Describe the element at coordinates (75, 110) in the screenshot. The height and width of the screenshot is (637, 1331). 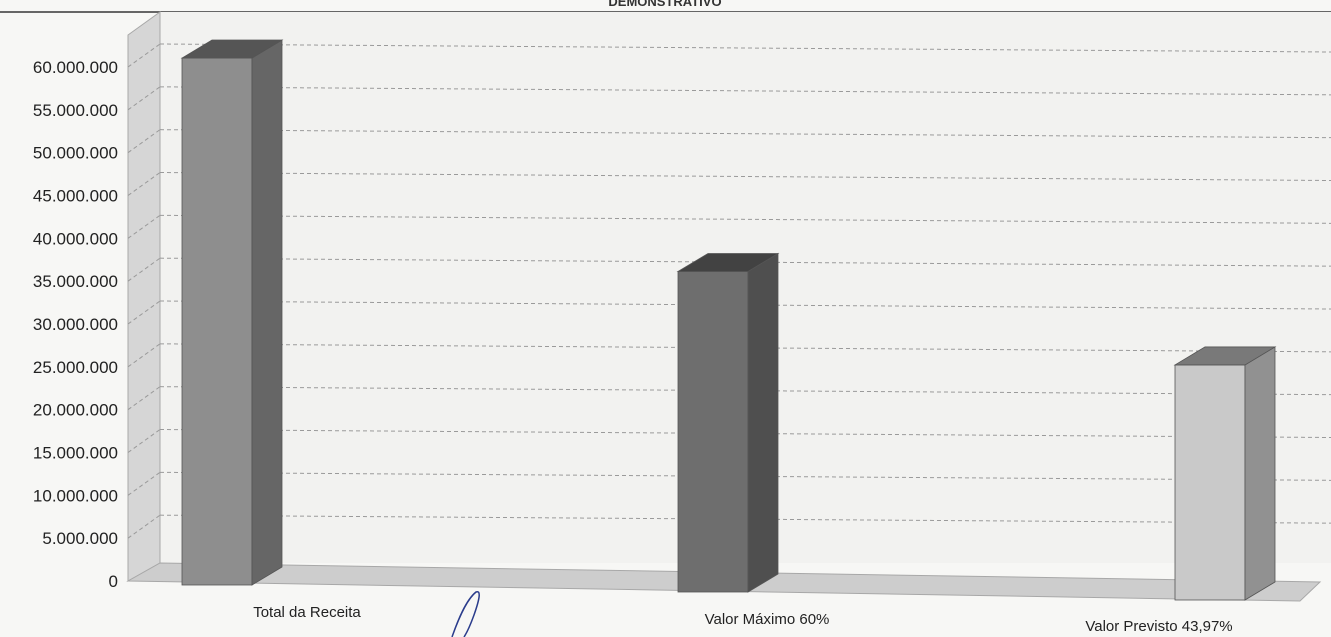
I see `y-tick-label: 55.000.000` at that location.